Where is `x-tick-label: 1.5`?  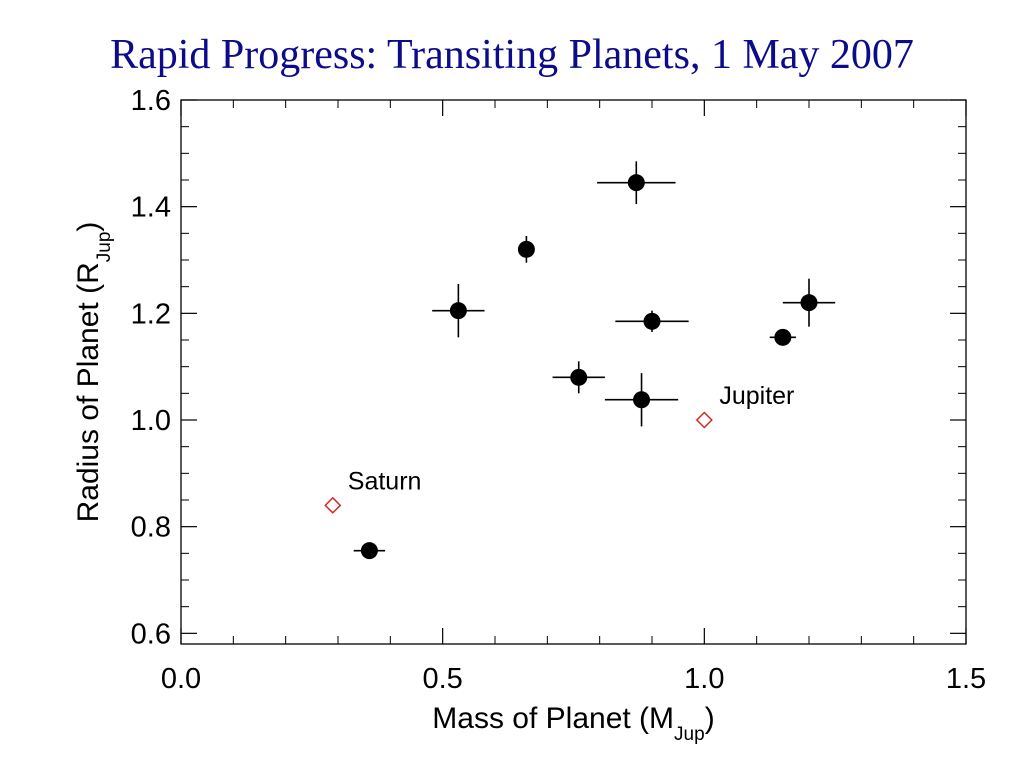
x-tick-label: 1.5 is located at coordinates (966, 679).